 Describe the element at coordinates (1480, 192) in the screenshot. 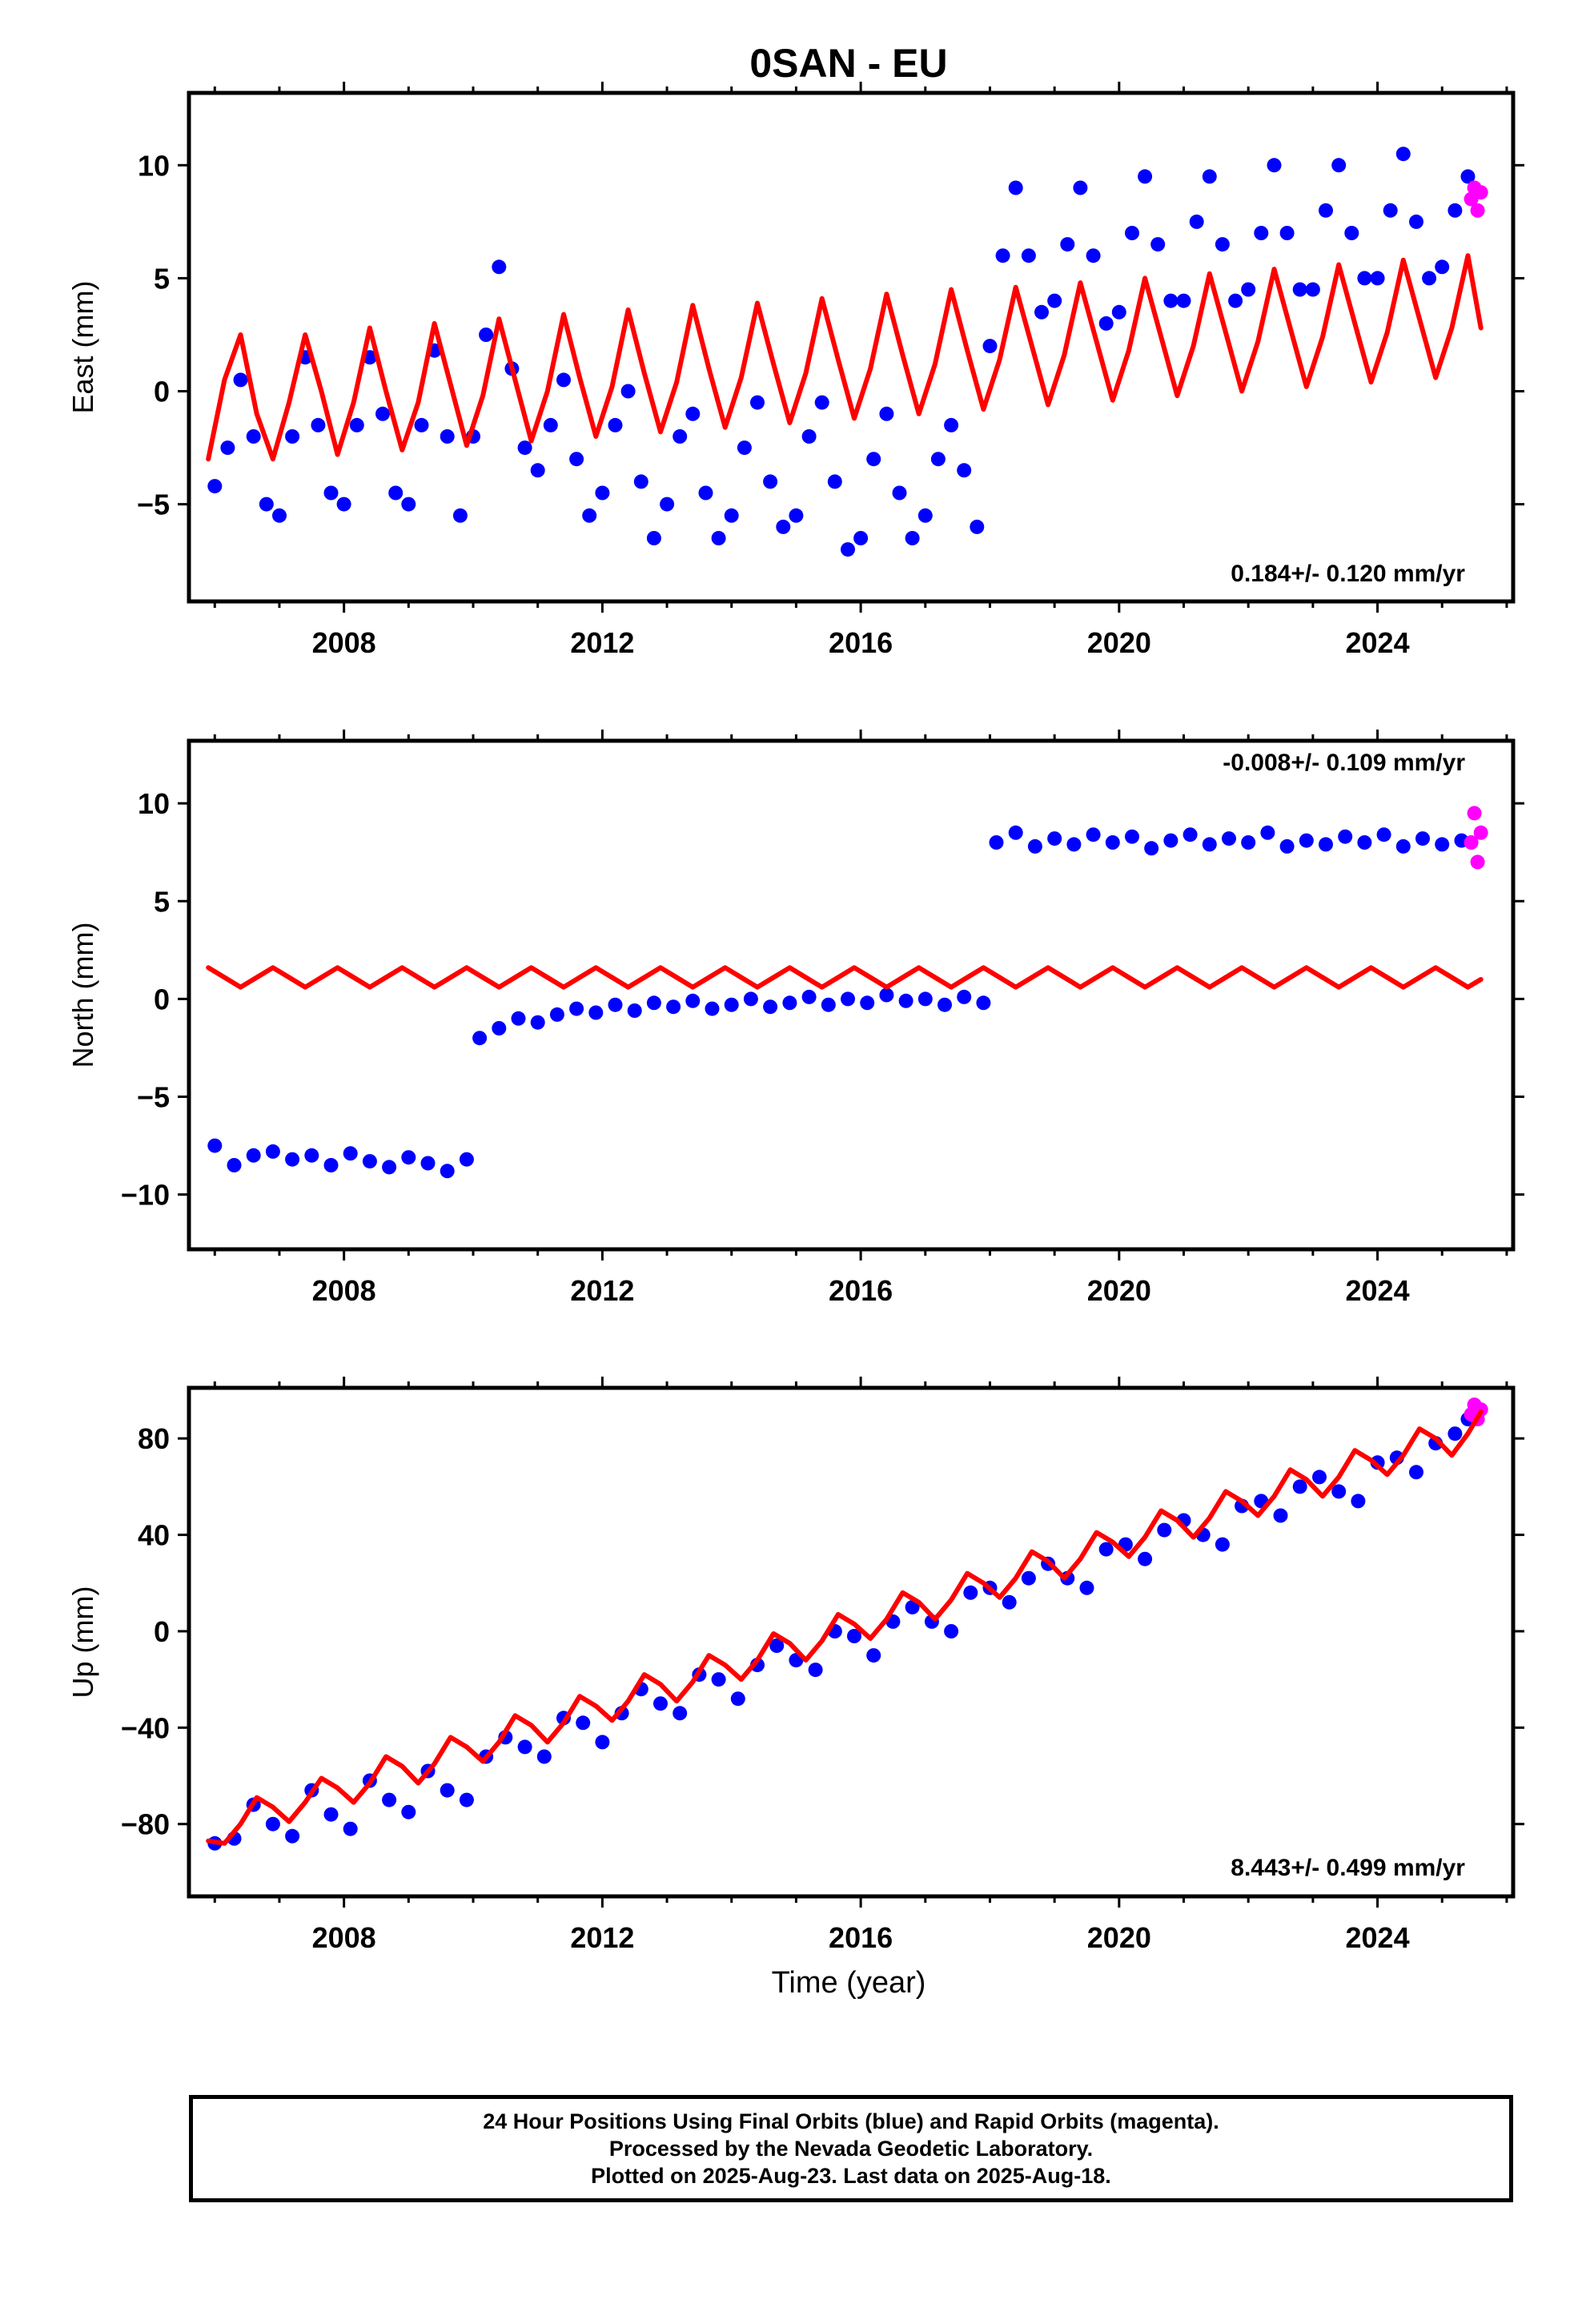

I see `rapid-orbit-point` at that location.